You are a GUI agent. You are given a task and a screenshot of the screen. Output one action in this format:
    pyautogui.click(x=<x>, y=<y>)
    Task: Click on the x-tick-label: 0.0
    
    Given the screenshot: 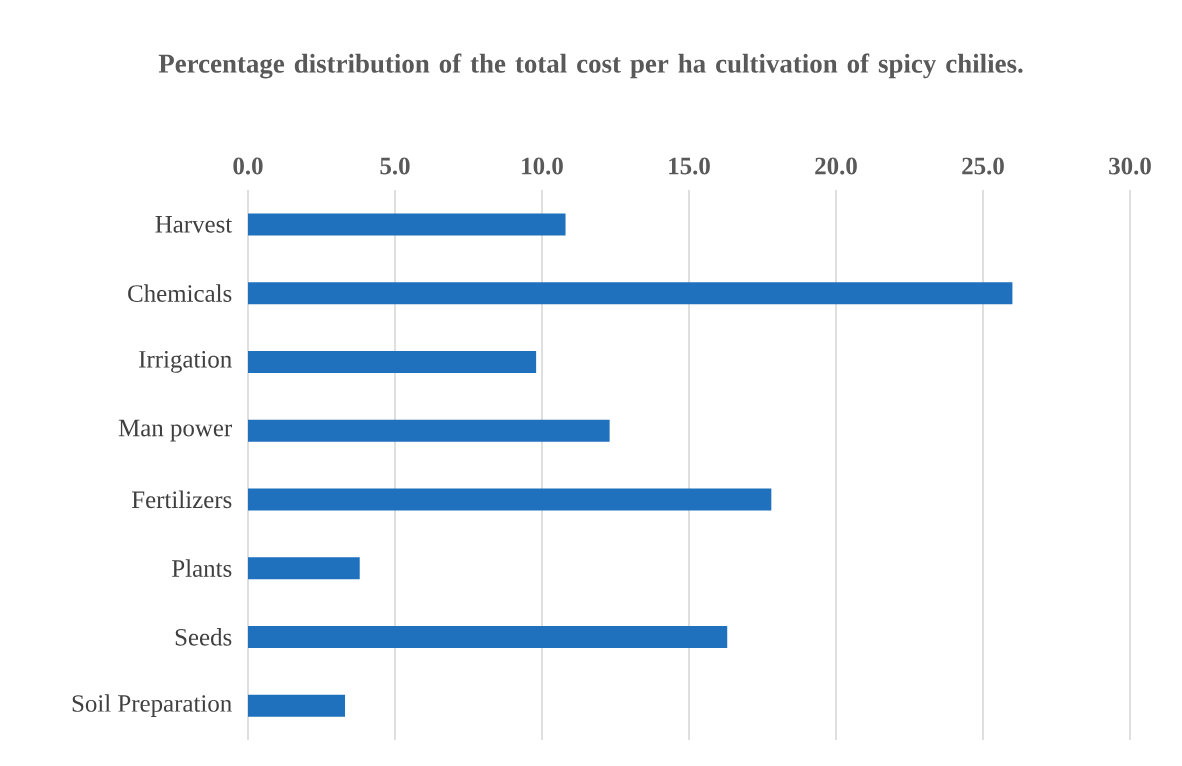 What is the action you would take?
    pyautogui.click(x=248, y=166)
    